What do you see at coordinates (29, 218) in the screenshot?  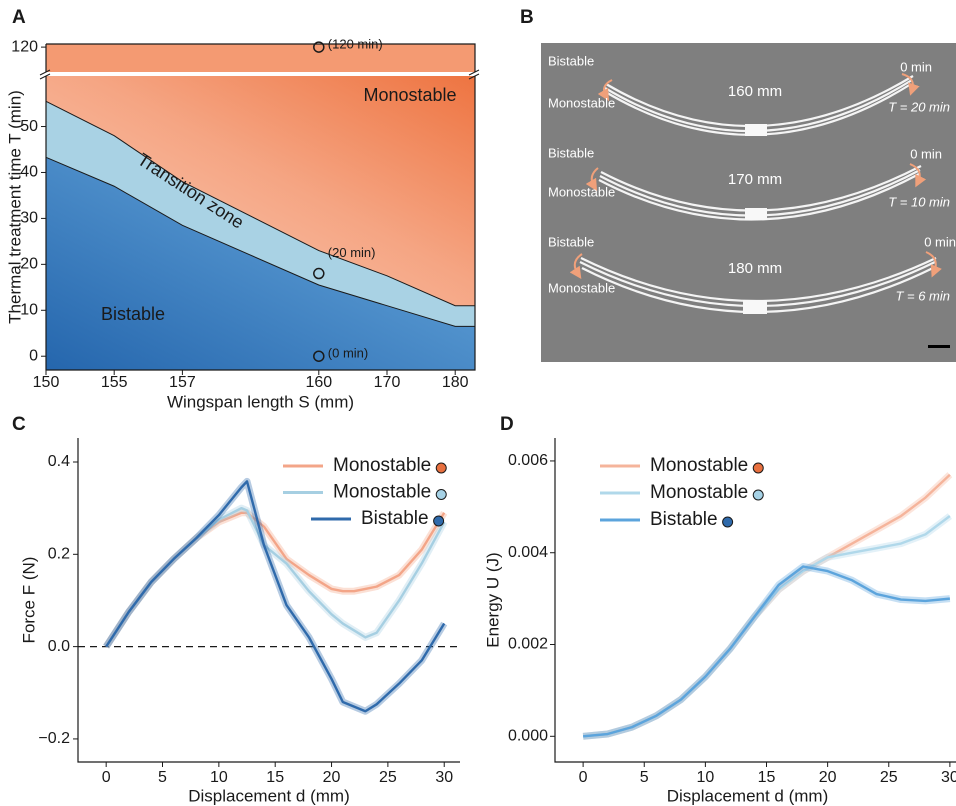 I see `y-tick-label: 30` at bounding box center [29, 218].